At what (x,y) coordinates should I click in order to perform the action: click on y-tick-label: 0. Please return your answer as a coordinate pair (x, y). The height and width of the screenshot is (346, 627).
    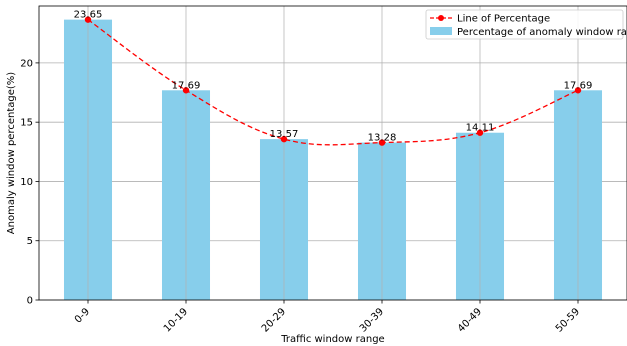
    Looking at the image, I should click on (30, 301).